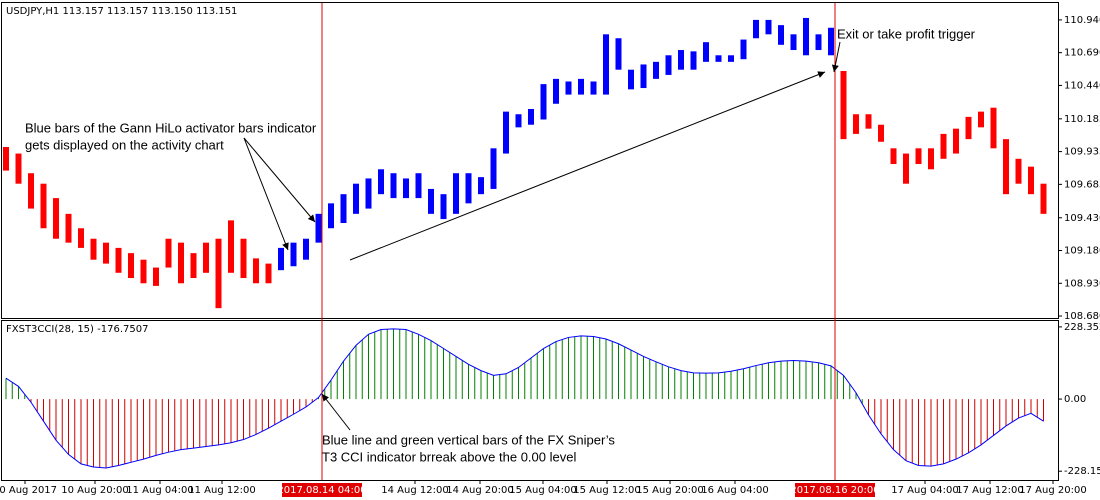  Describe the element at coordinates (1082, 283) in the screenshot. I see `y-tick-label: 108.930` at that location.